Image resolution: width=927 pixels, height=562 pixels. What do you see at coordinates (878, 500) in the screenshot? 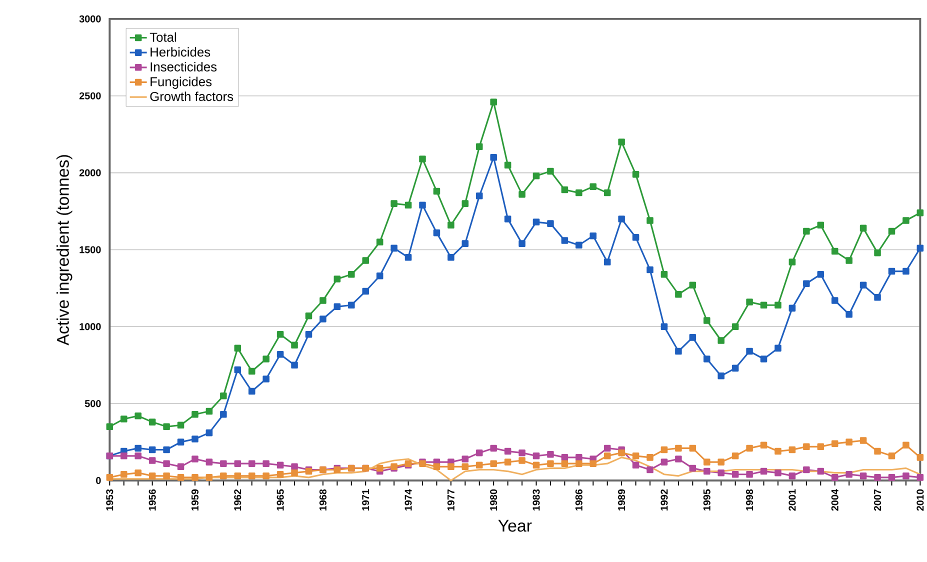
I see `x-tick-label: 2007` at bounding box center [878, 500].